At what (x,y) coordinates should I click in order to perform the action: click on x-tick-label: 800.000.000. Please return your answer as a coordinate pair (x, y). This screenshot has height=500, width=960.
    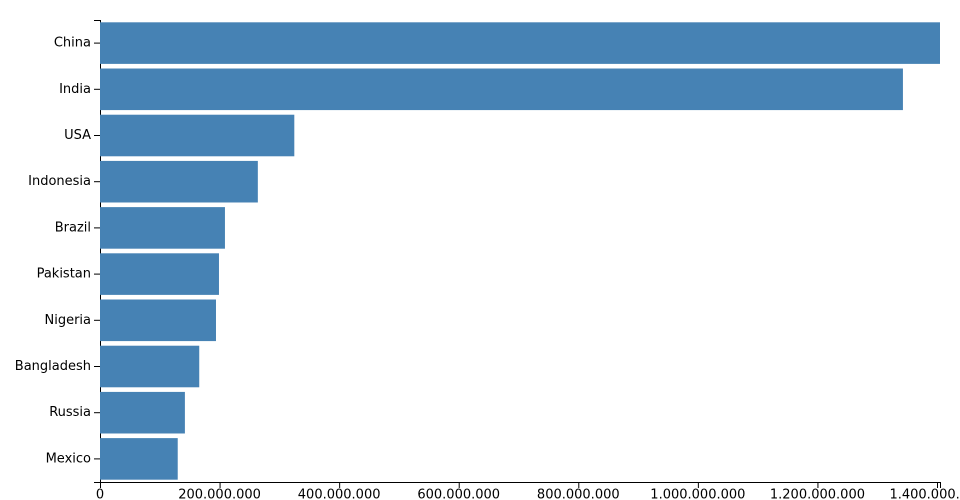
    Looking at the image, I should click on (578, 494).